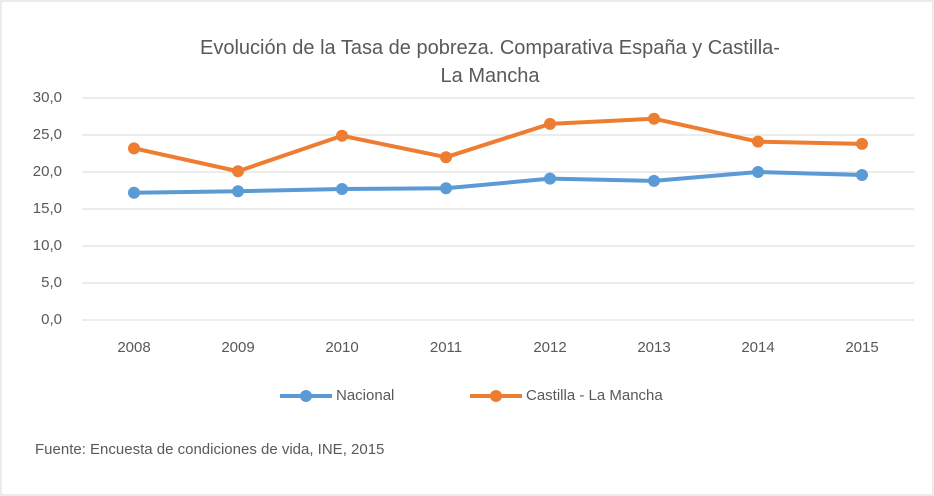  Describe the element at coordinates (47, 245) in the screenshot. I see `y-tick-label: 10,0` at that location.